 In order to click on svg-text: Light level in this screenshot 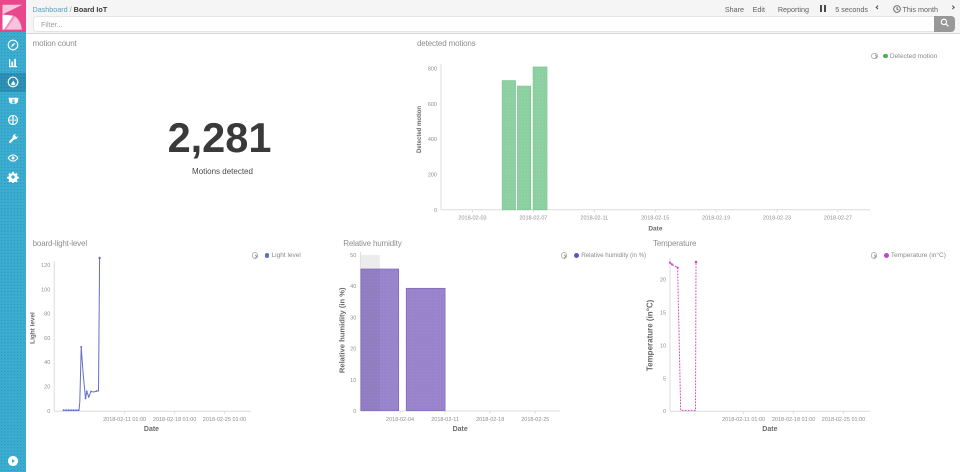, I will do `click(33, 328)`.